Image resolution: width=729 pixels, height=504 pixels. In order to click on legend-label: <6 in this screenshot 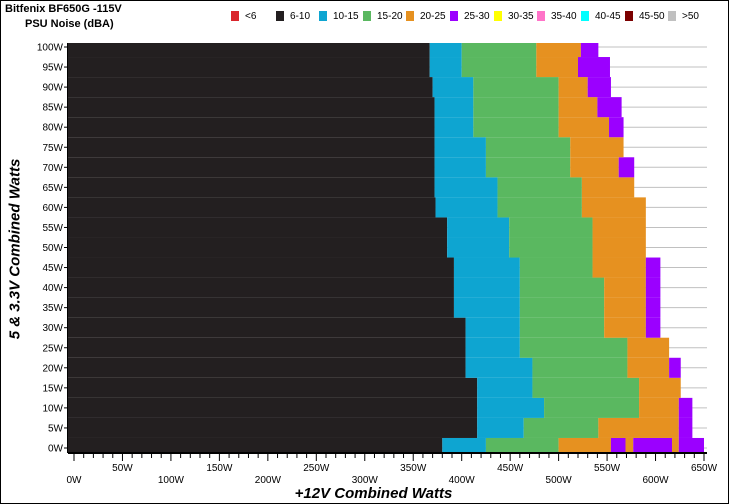, I will do `click(251, 16)`.